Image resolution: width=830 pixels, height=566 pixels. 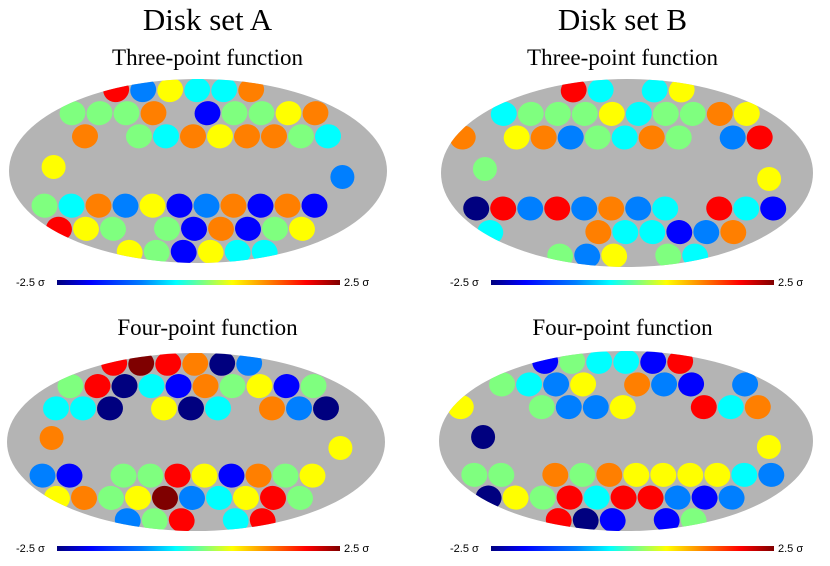 I want to click on map-title-b-three-point: Three-point function, so click(x=622, y=57).